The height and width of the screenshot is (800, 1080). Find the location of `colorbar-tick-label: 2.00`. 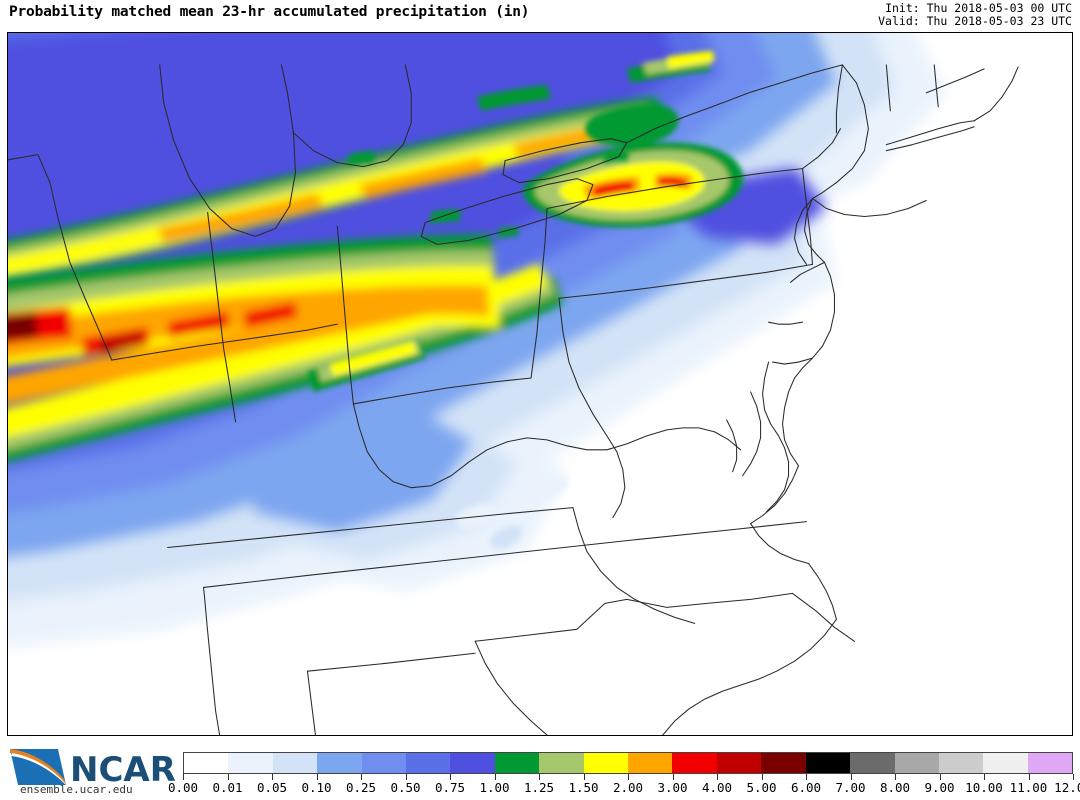

colorbar-tick-label: 2.00 is located at coordinates (628, 787).